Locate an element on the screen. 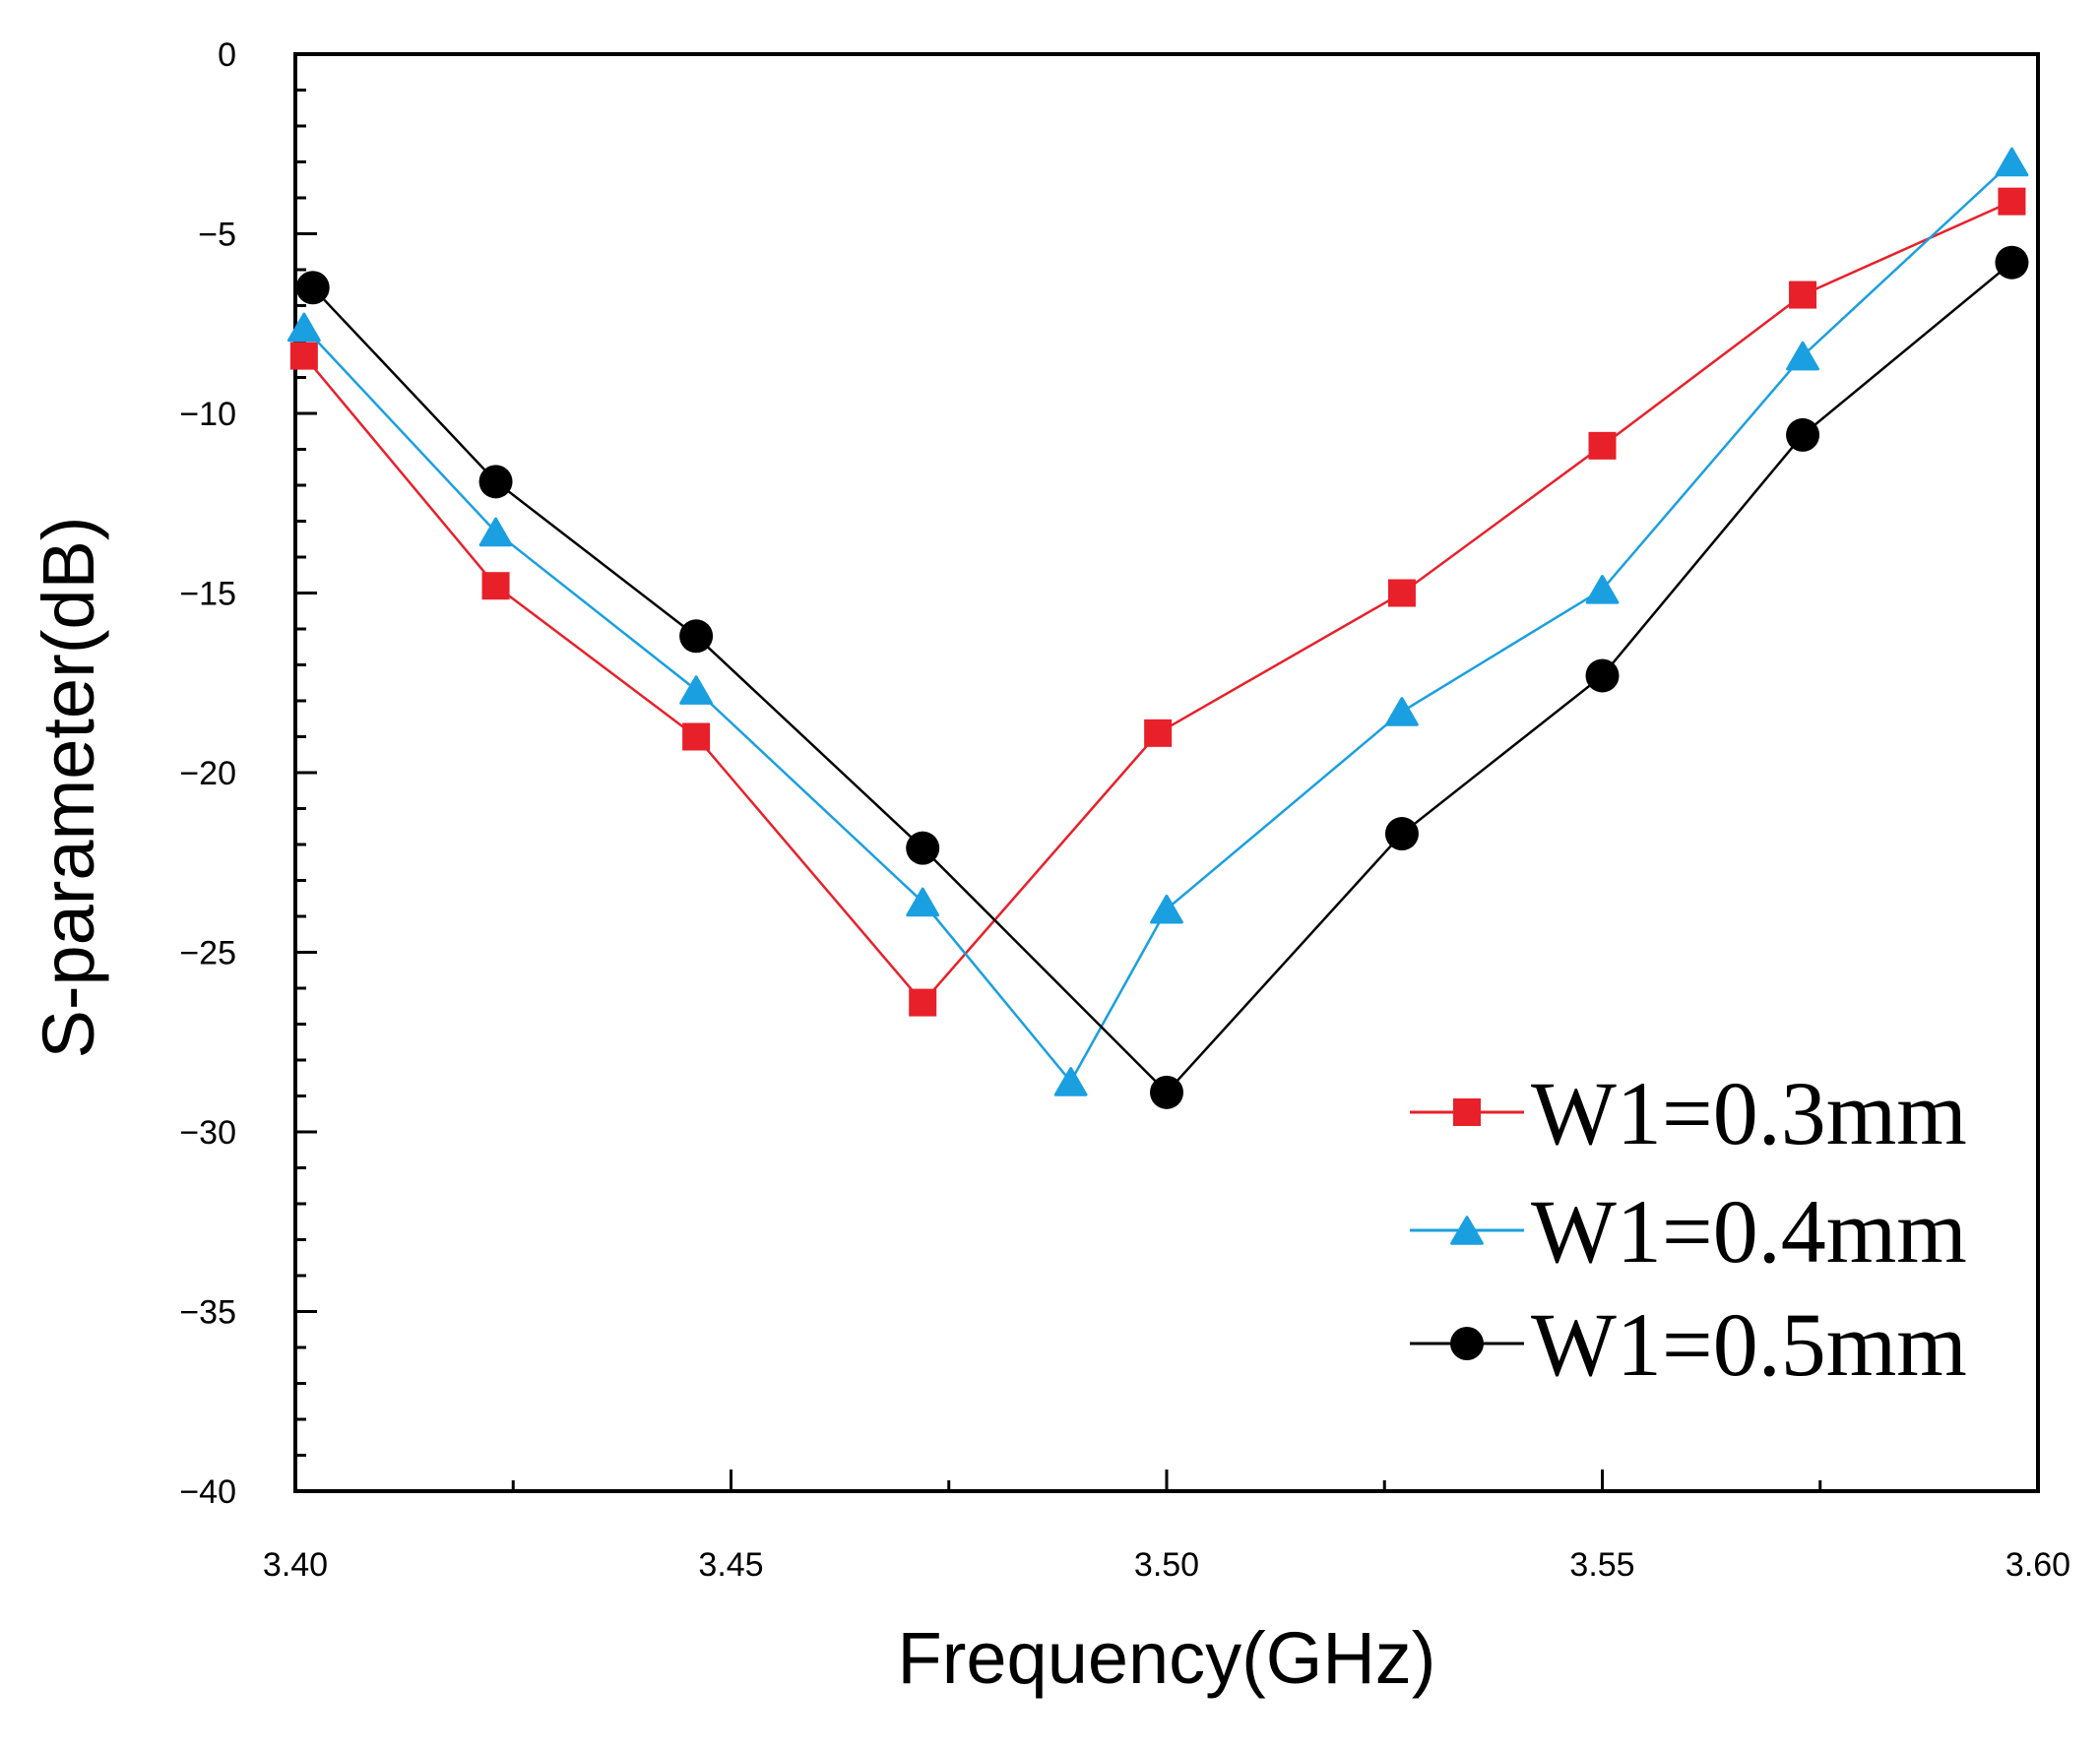 This screenshot has width=2100, height=1751. y-tick-label: −40 is located at coordinates (208, 1492).